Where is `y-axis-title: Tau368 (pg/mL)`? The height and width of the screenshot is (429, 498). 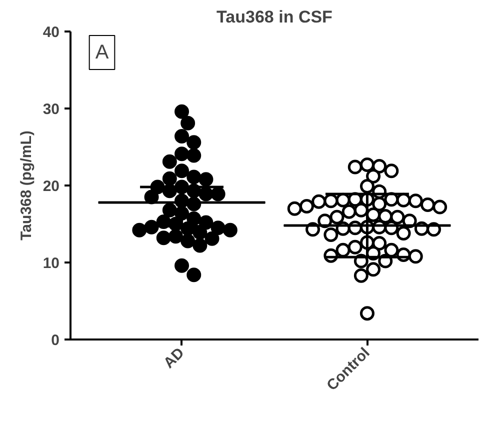
y-axis-title: Tau368 (pg/mL) is located at coordinates (26, 185).